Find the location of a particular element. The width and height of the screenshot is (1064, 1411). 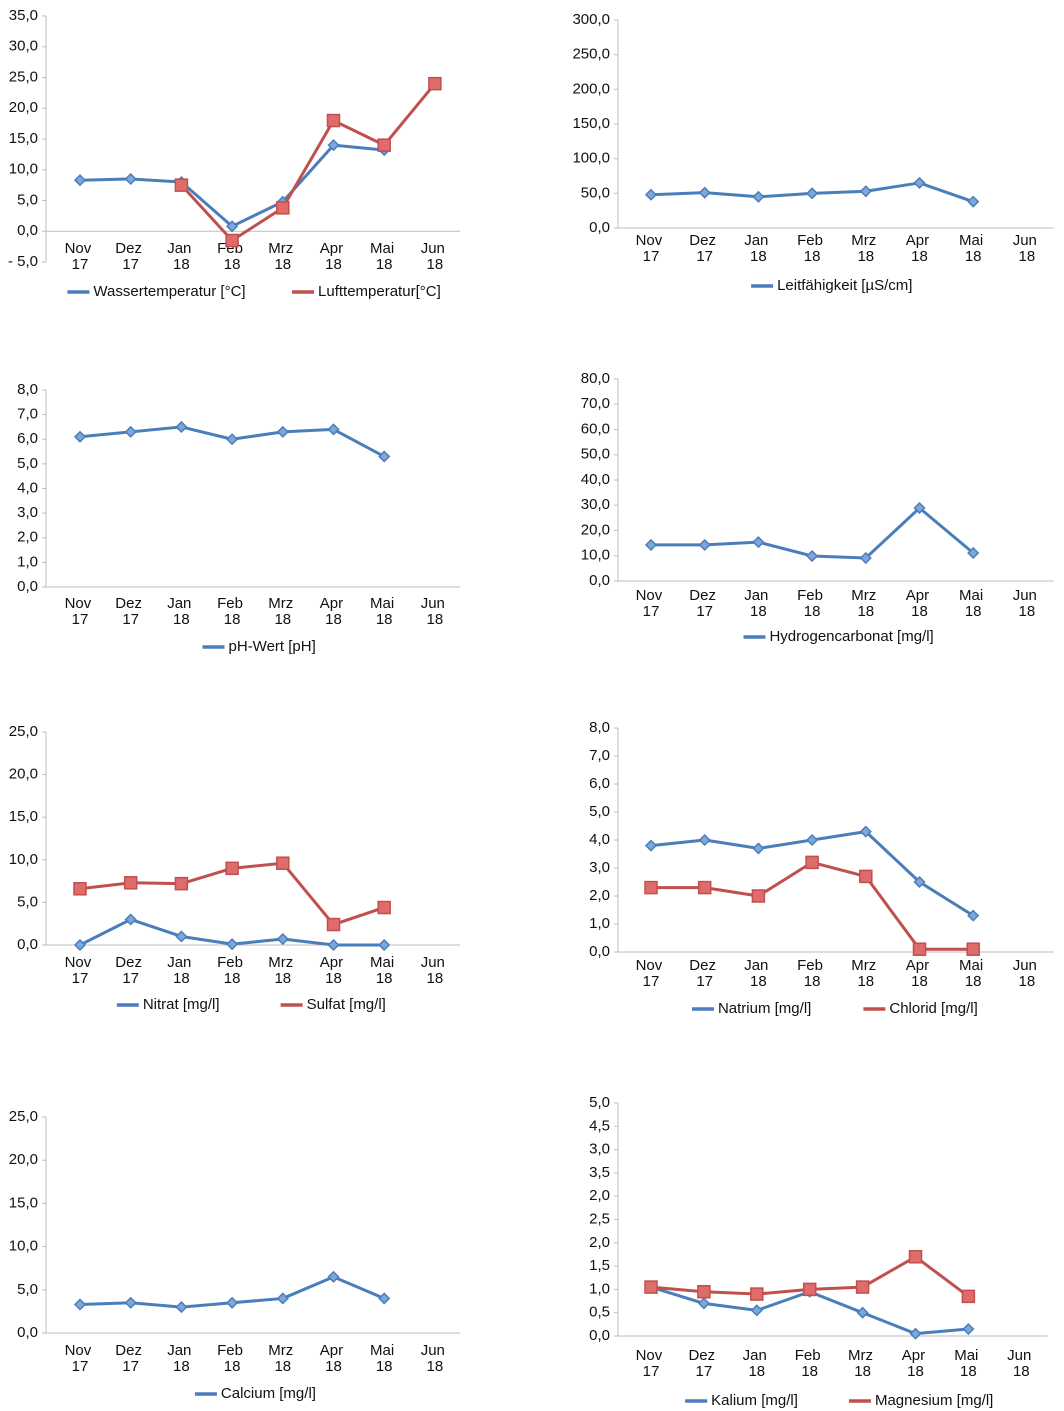

y-tick-label: 3,0 is located at coordinates (27, 512).